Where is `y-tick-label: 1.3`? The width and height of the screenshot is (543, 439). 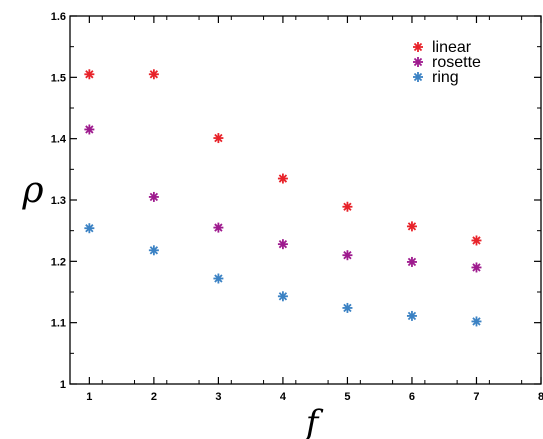
y-tick-label: 1.3 is located at coordinates (58, 201).